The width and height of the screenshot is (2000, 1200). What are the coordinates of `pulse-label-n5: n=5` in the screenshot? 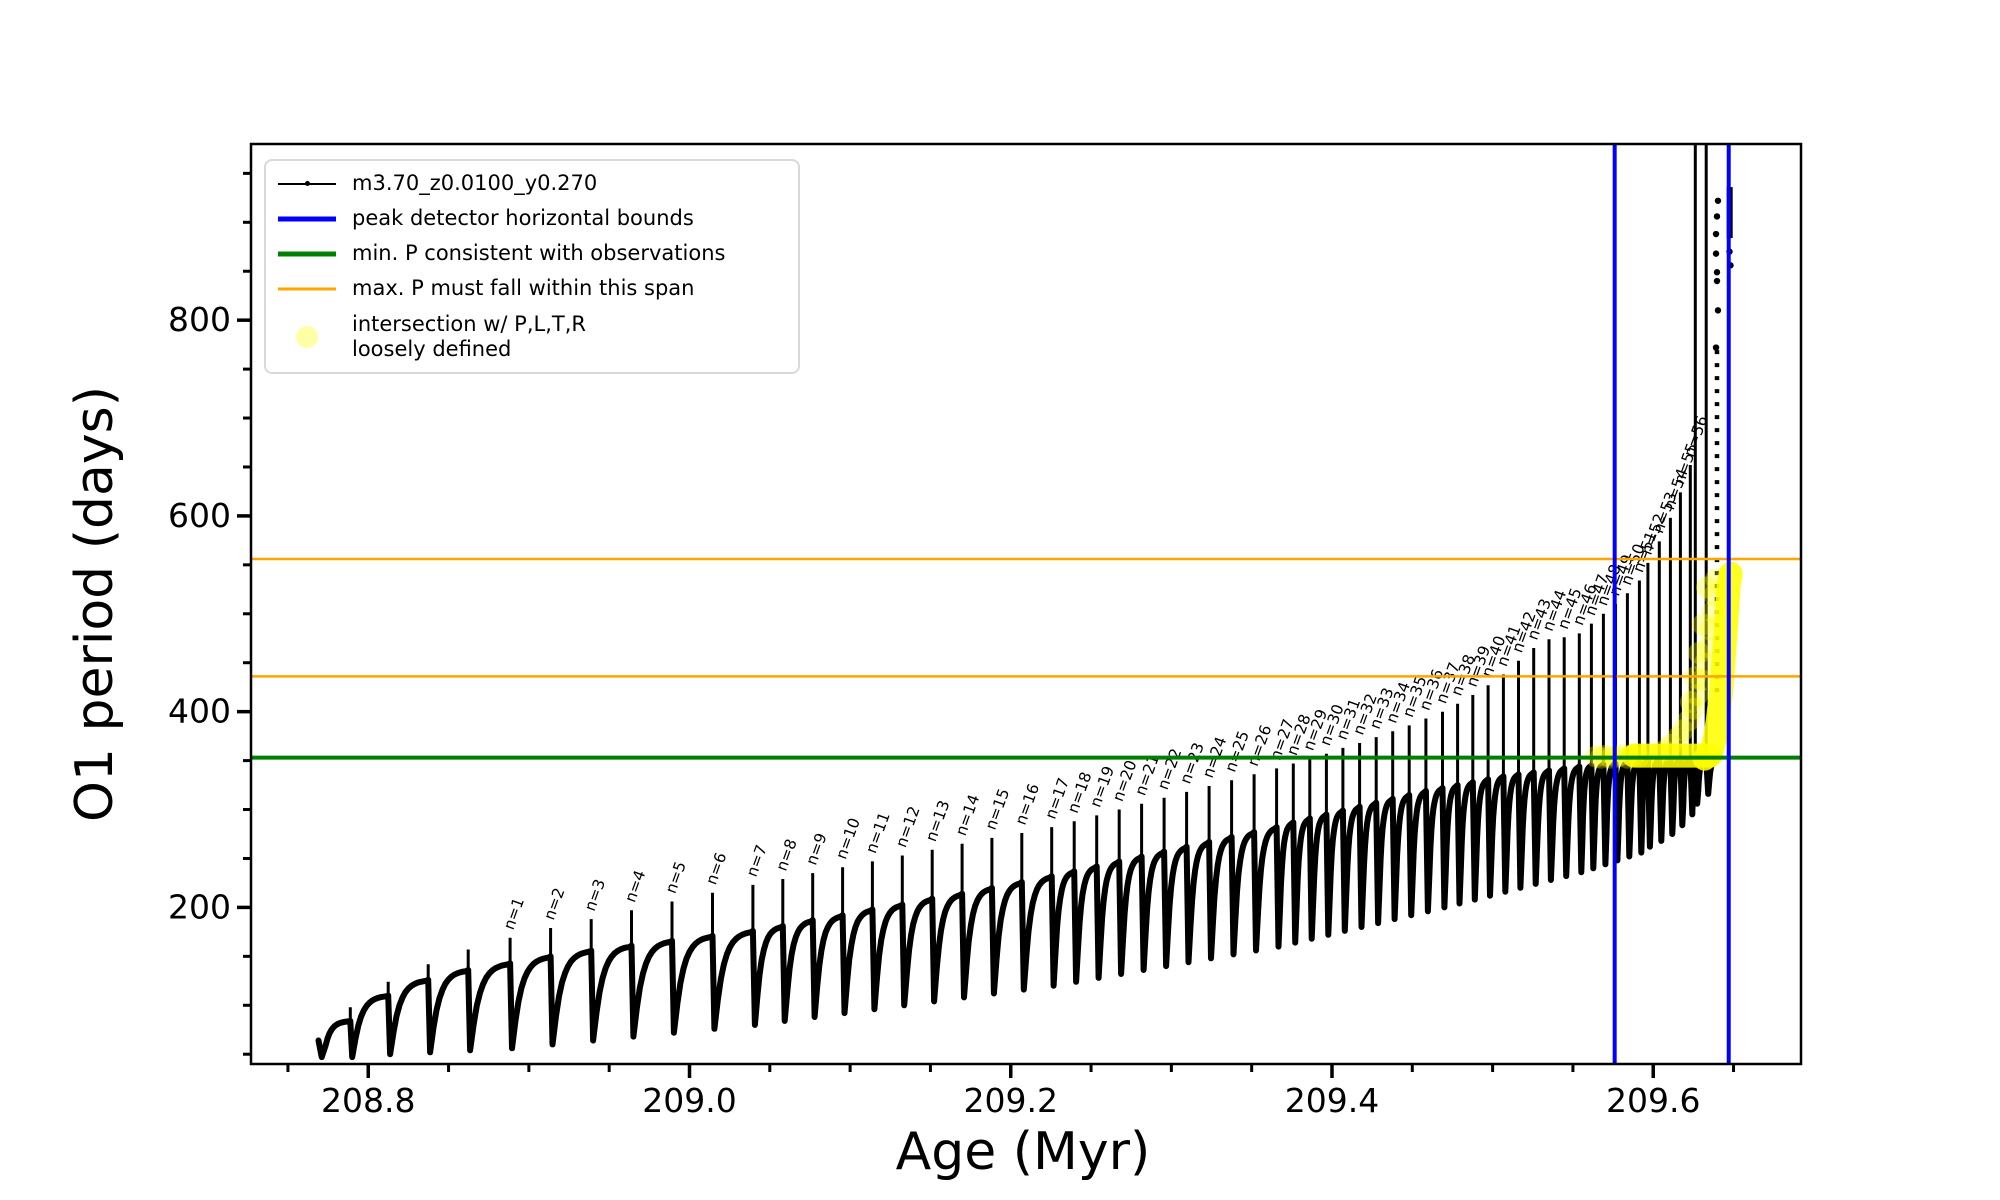 It's located at (676, 877).